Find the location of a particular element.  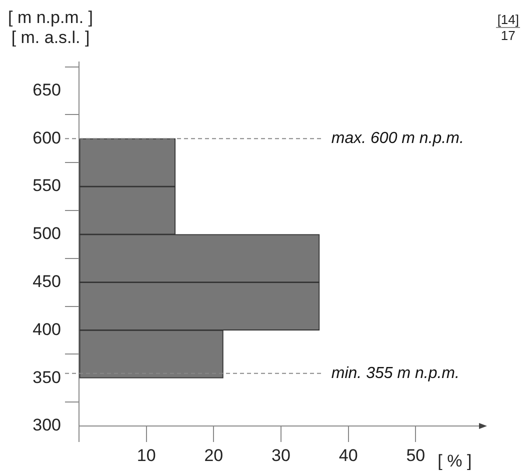

x-tick-label: 30 is located at coordinates (281, 455).